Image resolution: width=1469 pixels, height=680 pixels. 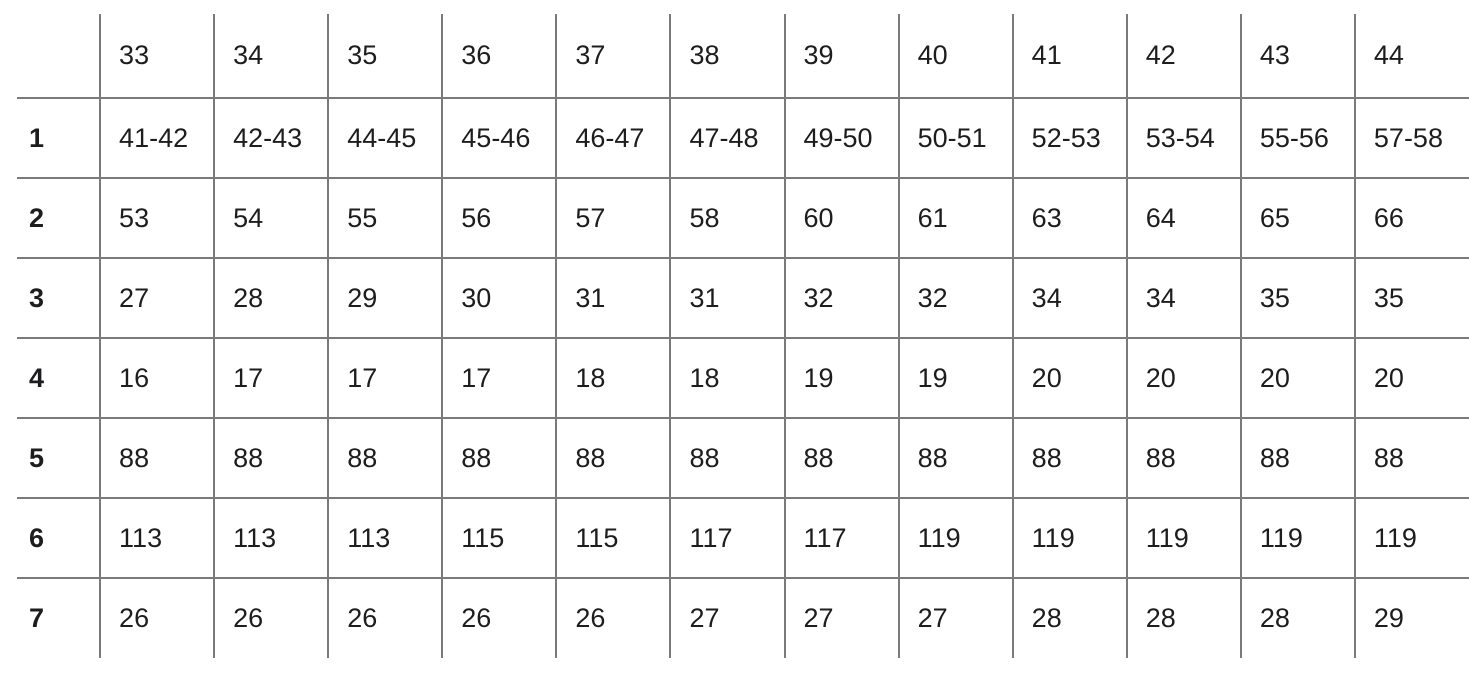 I want to click on table-cell: 66, so click(x=1411, y=218).